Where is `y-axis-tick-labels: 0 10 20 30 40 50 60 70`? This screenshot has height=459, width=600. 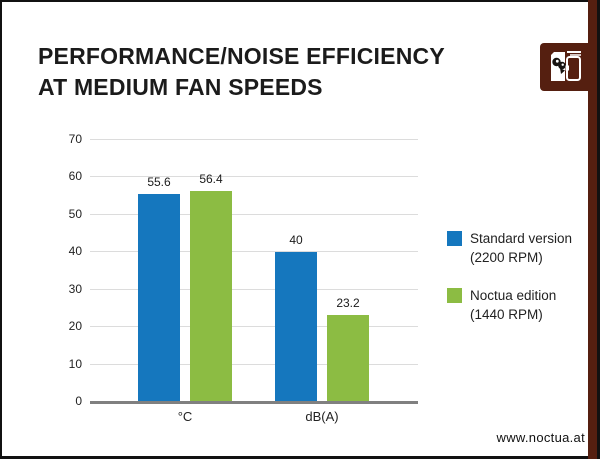
y-axis-tick-labels: 0 10 20 30 40 50 60 70 is located at coordinates (61, 270).